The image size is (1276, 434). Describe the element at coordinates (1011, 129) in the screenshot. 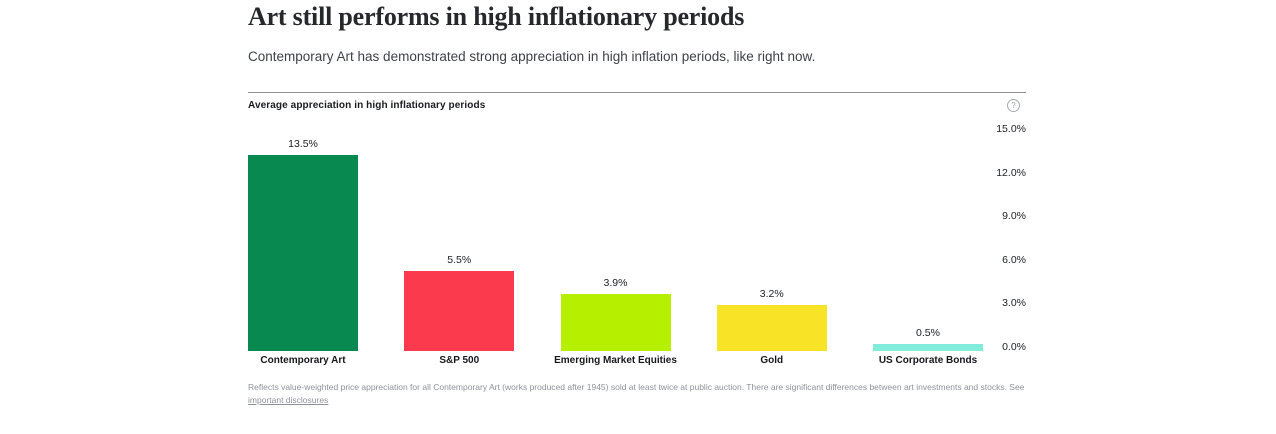

I see `y-tick-label: 15.0%` at that location.